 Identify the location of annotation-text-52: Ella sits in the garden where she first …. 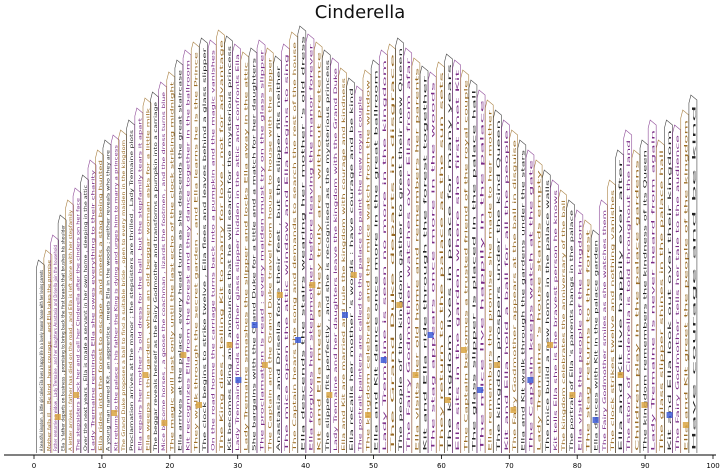
(458, 260).